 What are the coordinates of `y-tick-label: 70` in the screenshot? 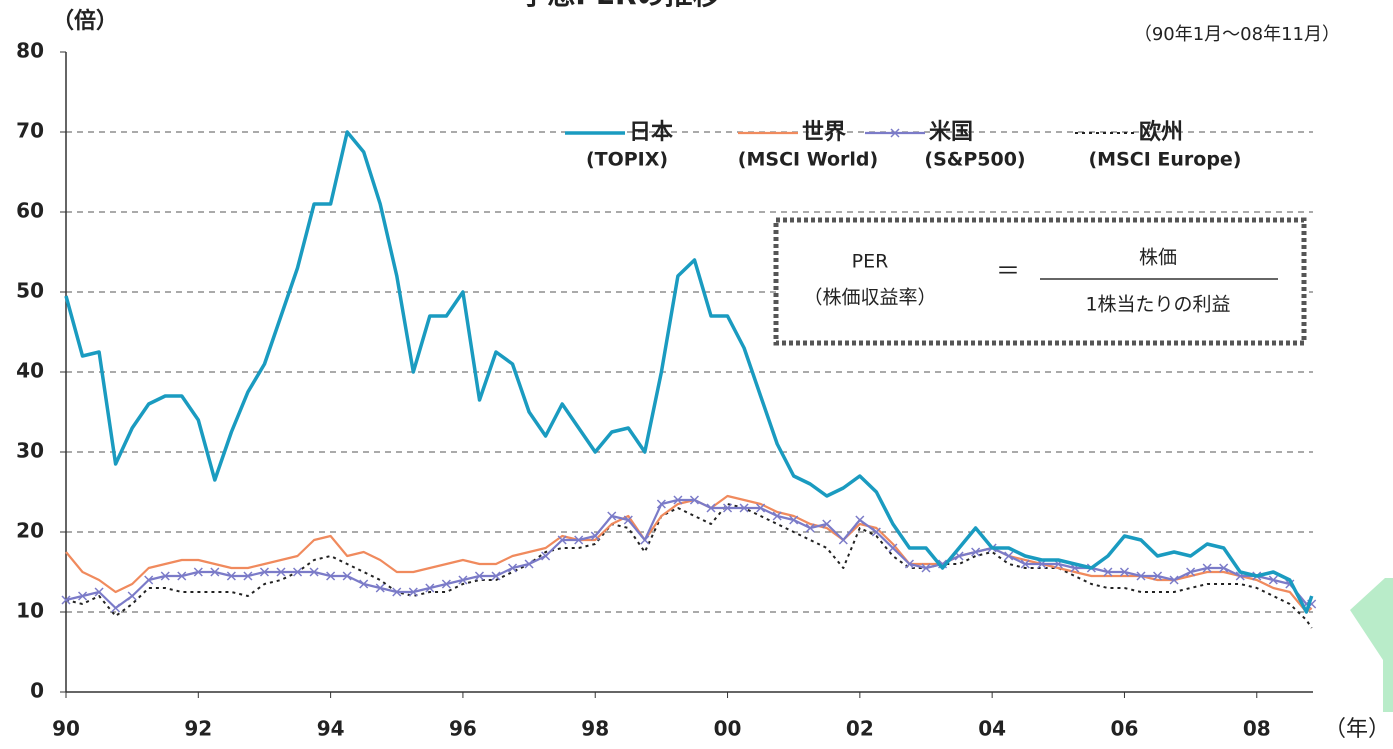 It's located at (30, 131).